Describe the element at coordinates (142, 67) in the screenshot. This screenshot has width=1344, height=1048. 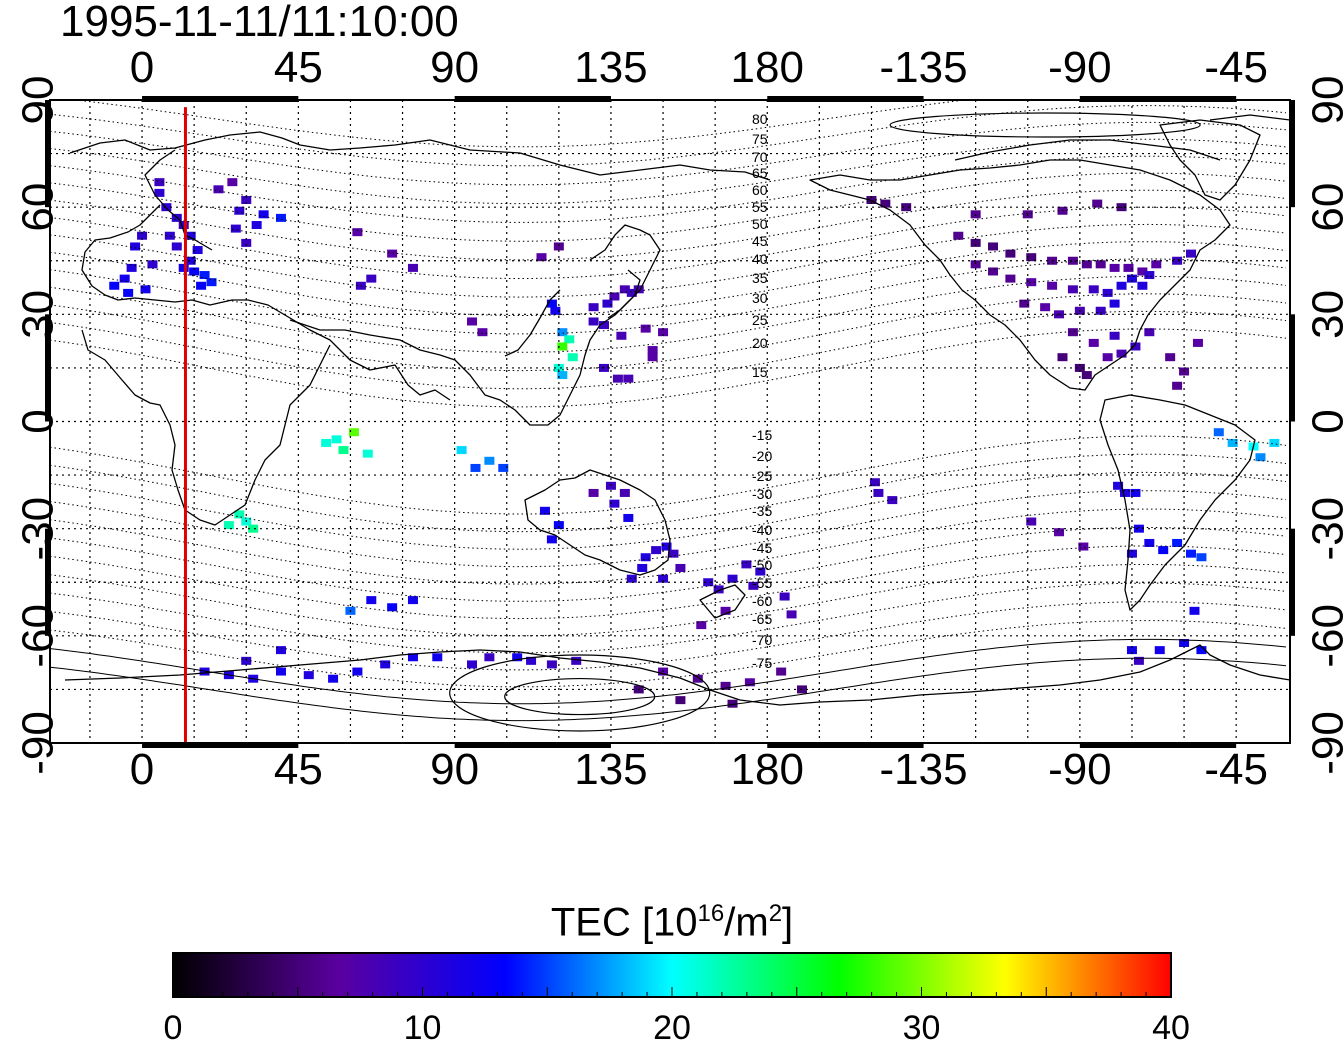
I see `lon-tick-label: 0` at that location.